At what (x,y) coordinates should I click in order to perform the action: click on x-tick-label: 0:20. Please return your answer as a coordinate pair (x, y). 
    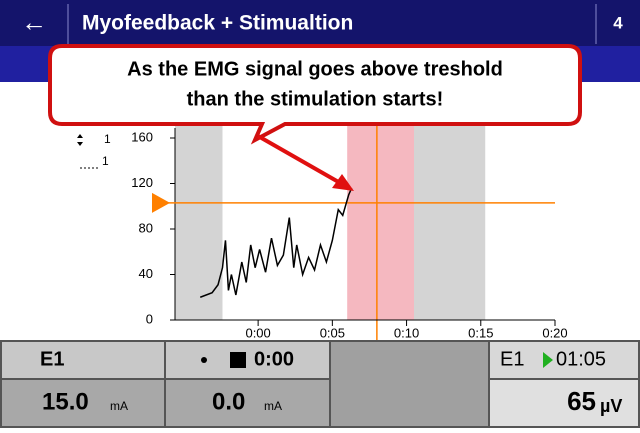
    Looking at the image, I should click on (554, 332).